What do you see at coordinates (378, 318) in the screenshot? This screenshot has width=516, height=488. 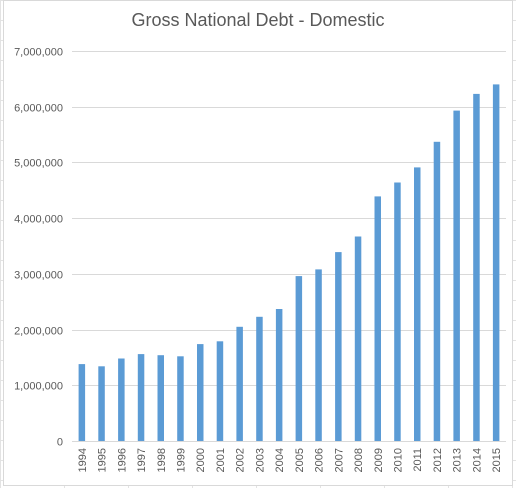 I see `bar-2009` at bounding box center [378, 318].